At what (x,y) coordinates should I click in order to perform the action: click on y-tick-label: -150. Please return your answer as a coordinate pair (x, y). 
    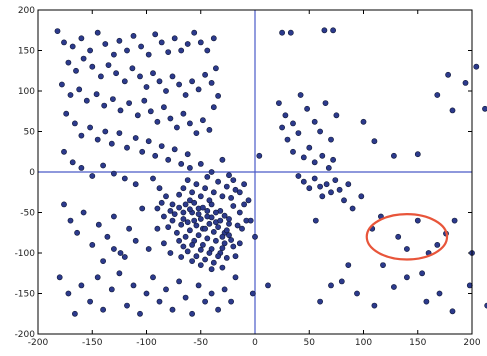
    Looking at the image, I should click on (25, 295).